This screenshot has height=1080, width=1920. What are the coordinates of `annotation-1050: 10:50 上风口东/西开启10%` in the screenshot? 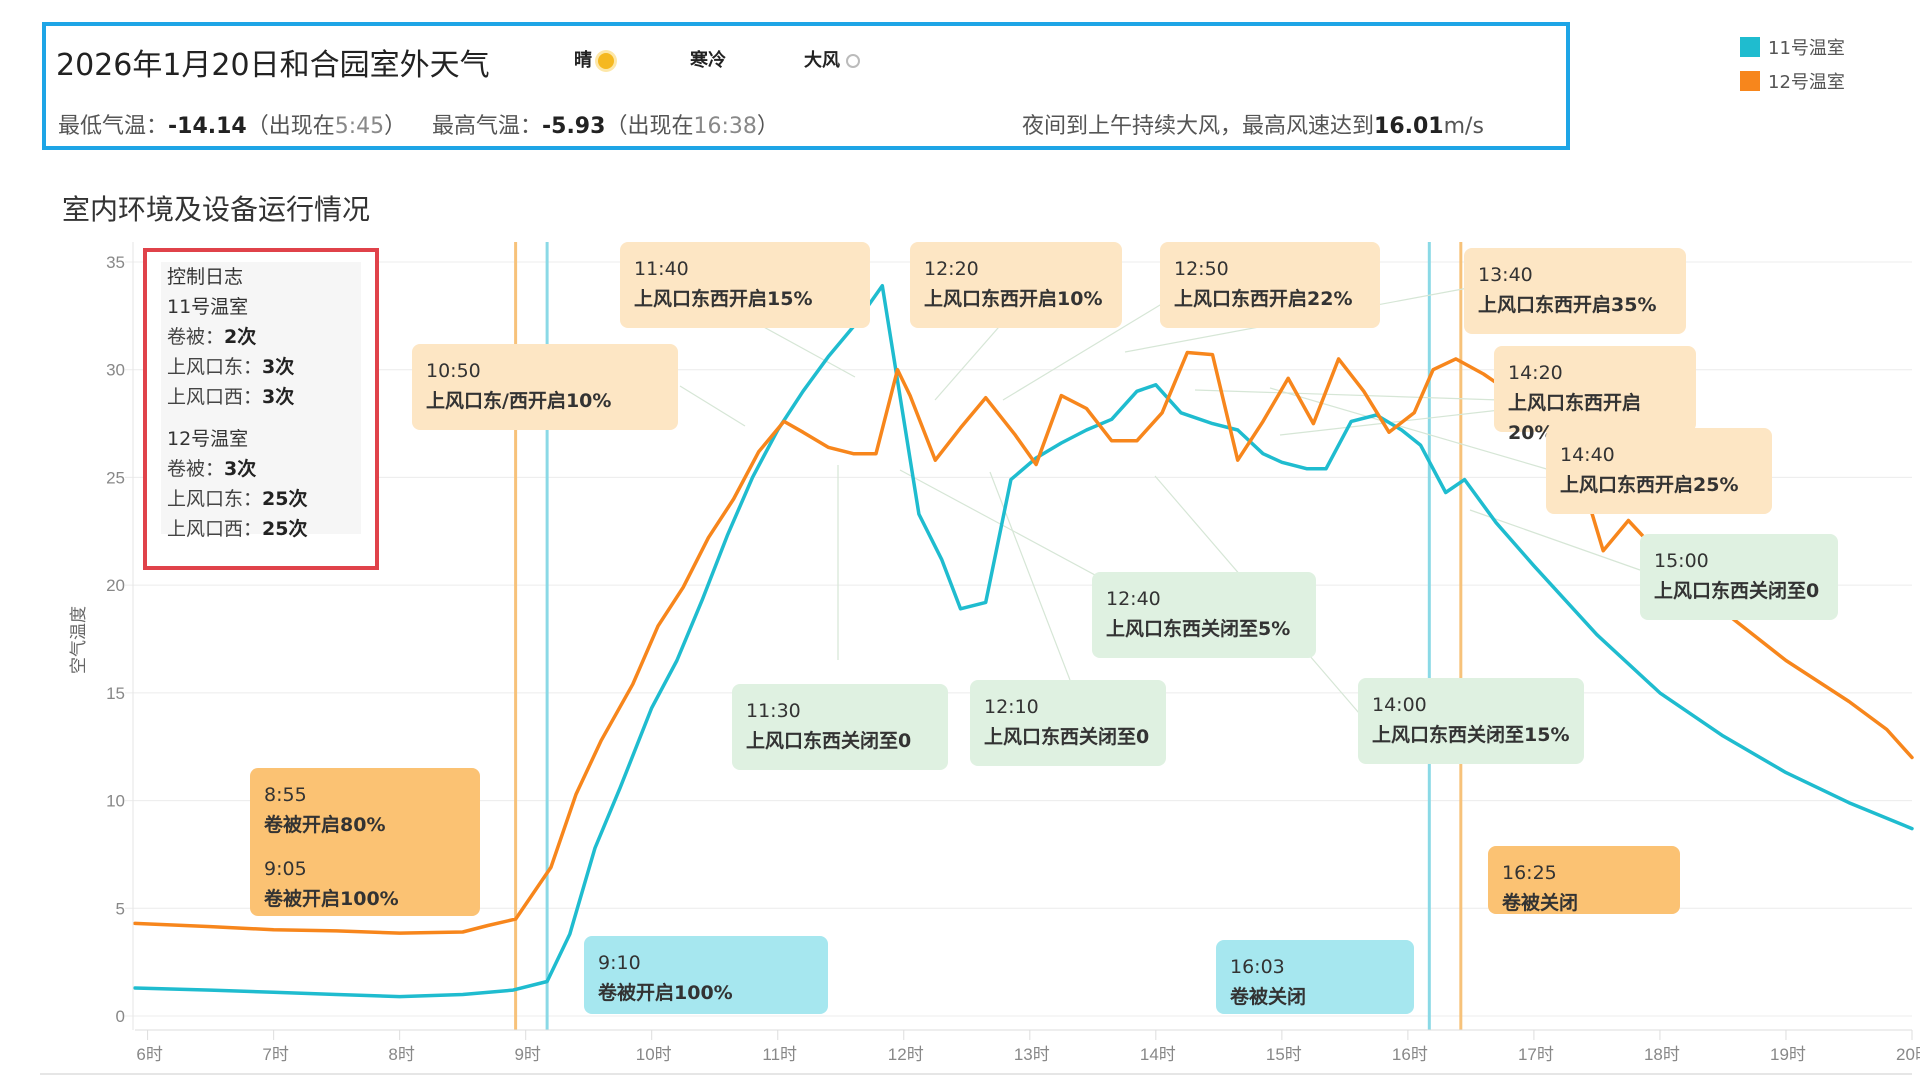 It's located at (545, 387).